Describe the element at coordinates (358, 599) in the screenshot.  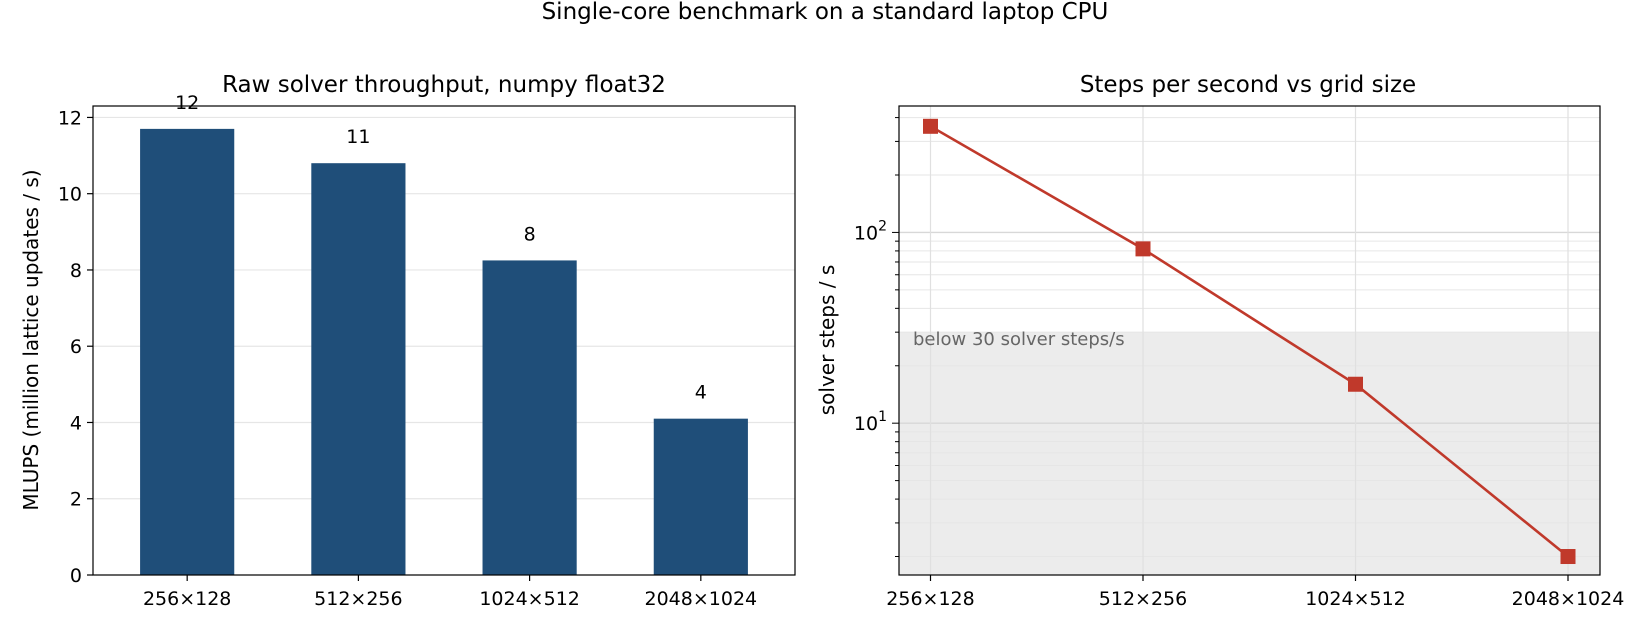
I see `bar-chart-x-tick-label: 512×256` at that location.